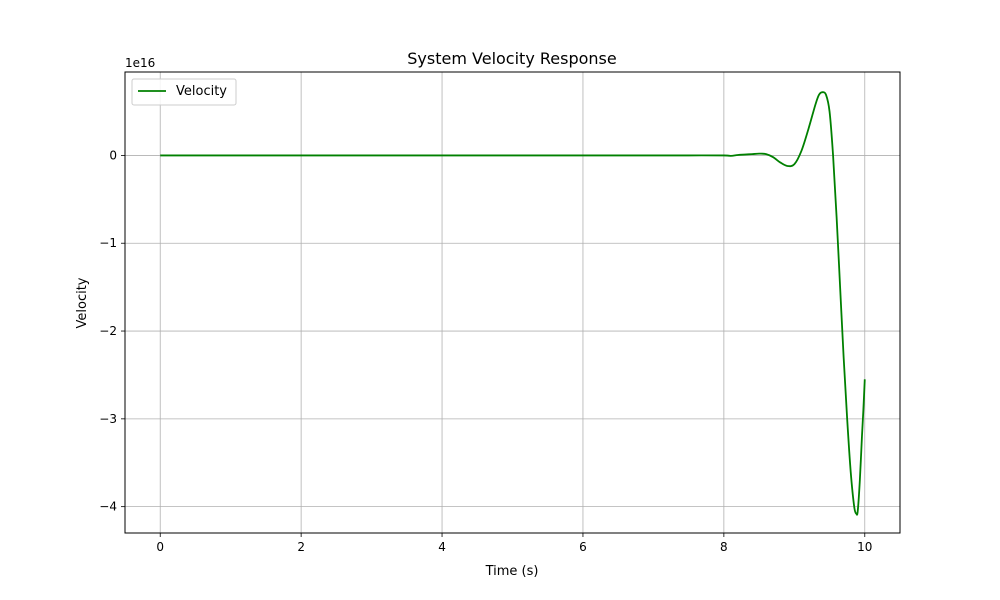 The height and width of the screenshot is (600, 1000). Describe the element at coordinates (442, 547) in the screenshot. I see `x-tick-label: 4` at that location.